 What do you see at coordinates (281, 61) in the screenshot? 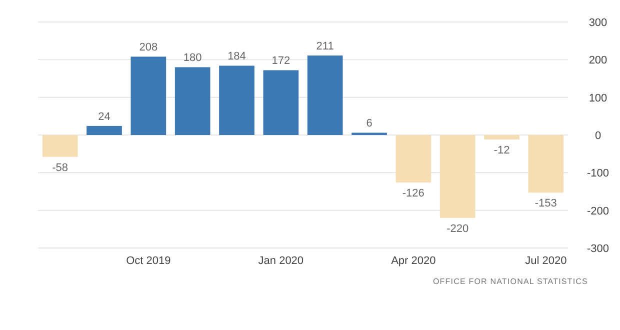
I see `data-label: 172` at bounding box center [281, 61].